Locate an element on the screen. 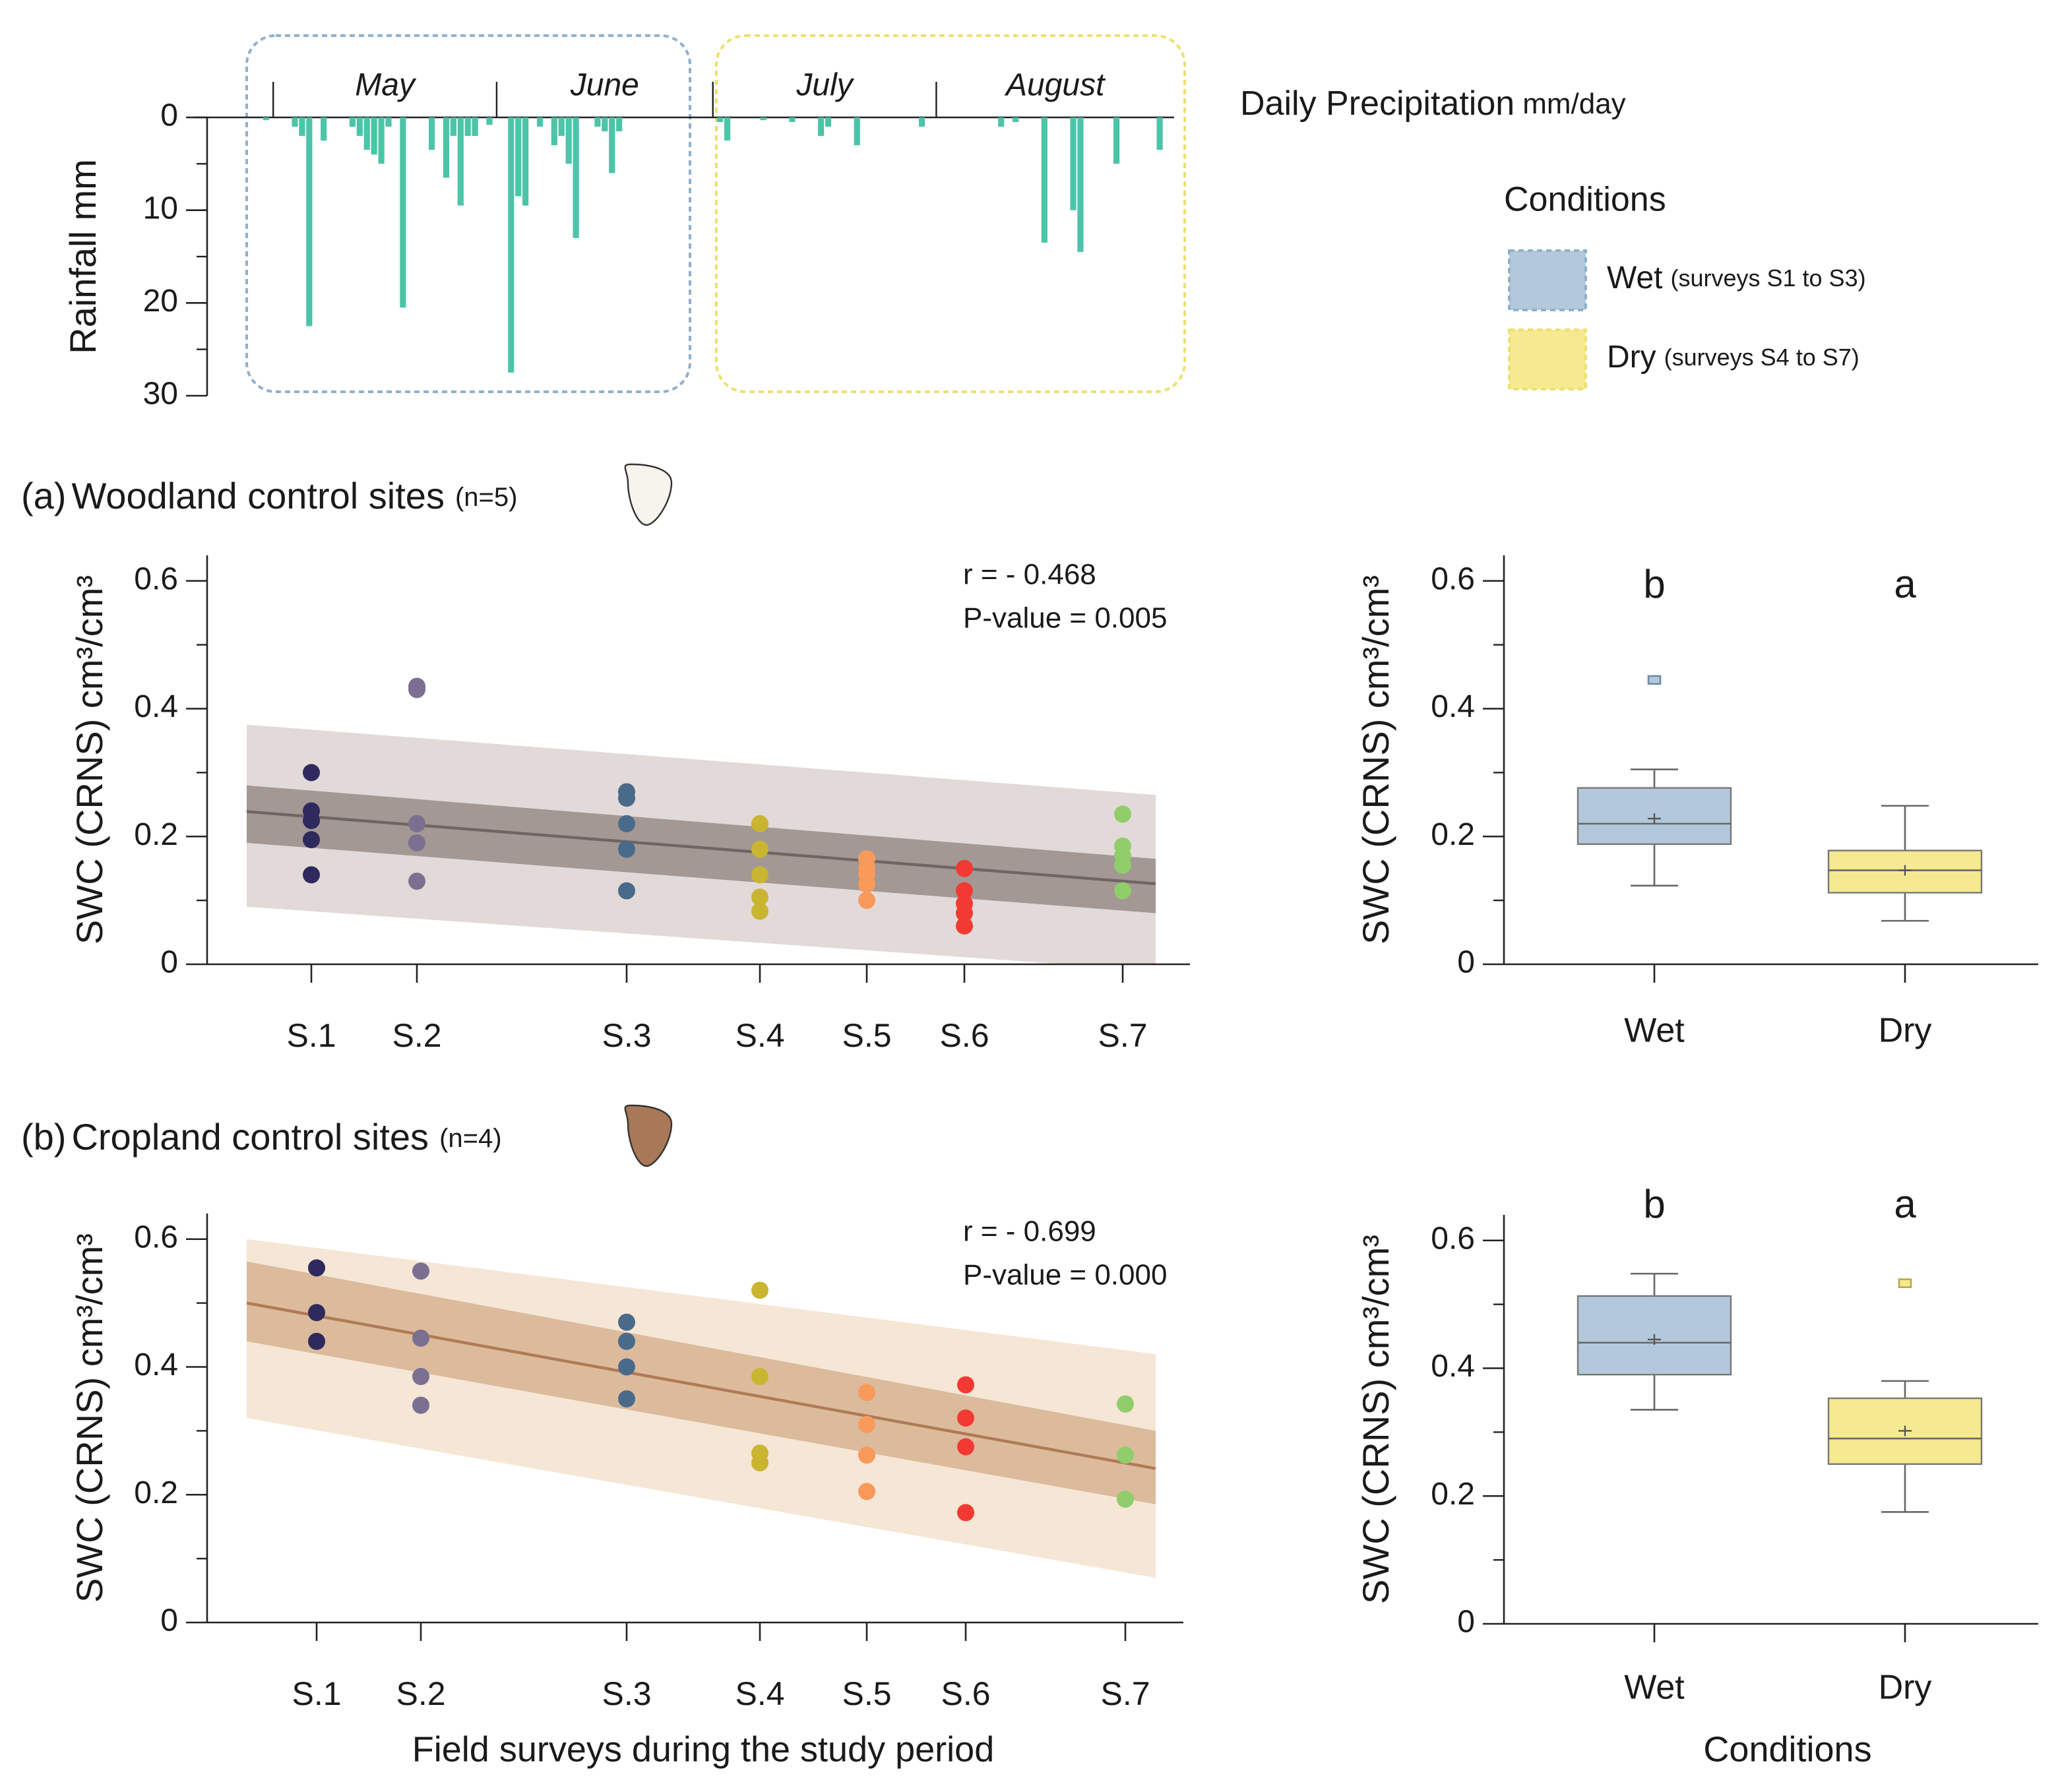 This screenshot has width=2062, height=1792. month-label: June is located at coordinates (604, 86).